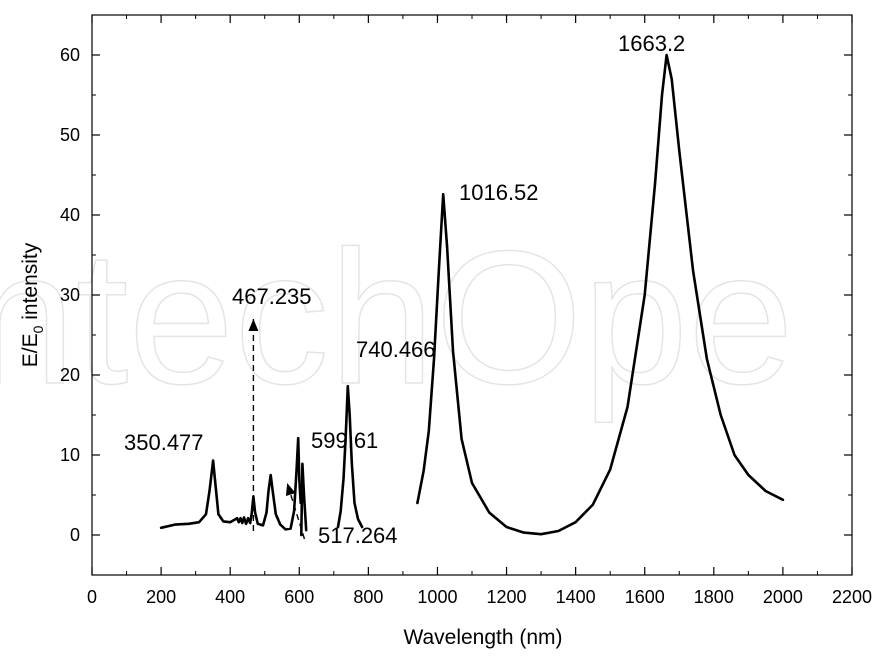 Image resolution: width=880 pixels, height=657 pixels. I want to click on x-tick-label: 1600, so click(645, 597).